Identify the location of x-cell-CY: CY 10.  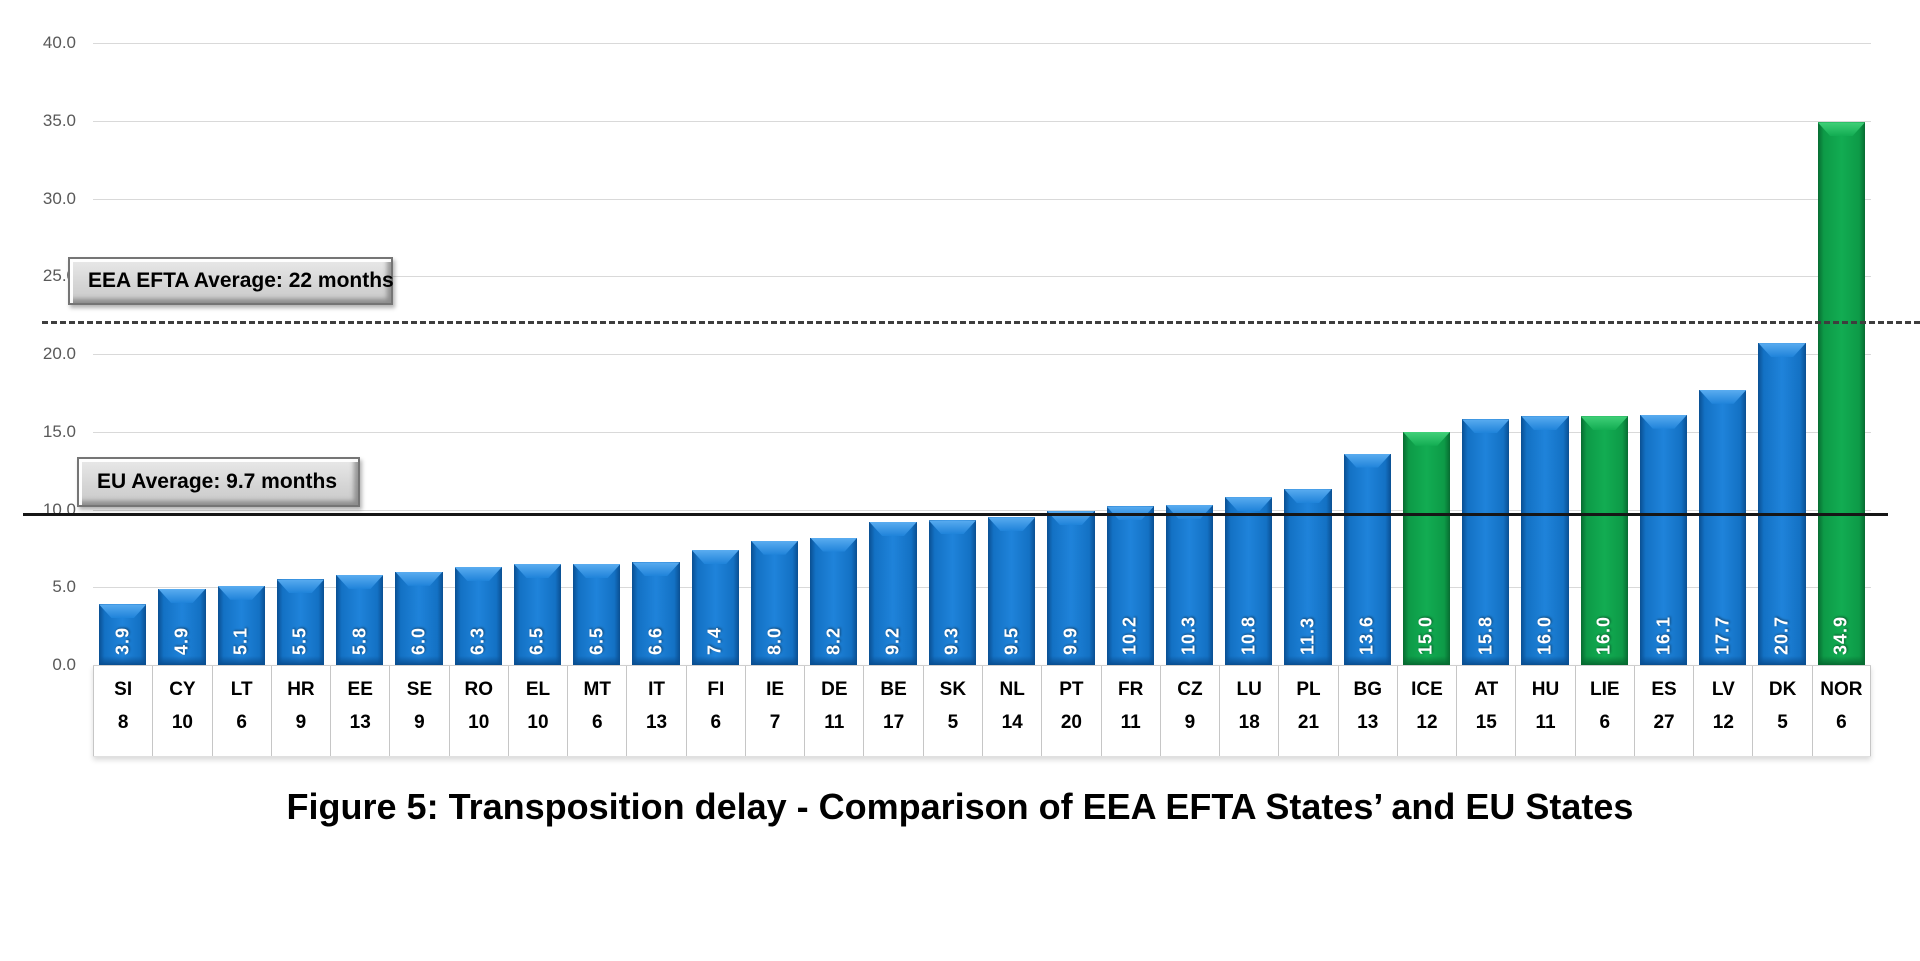
(182, 711).